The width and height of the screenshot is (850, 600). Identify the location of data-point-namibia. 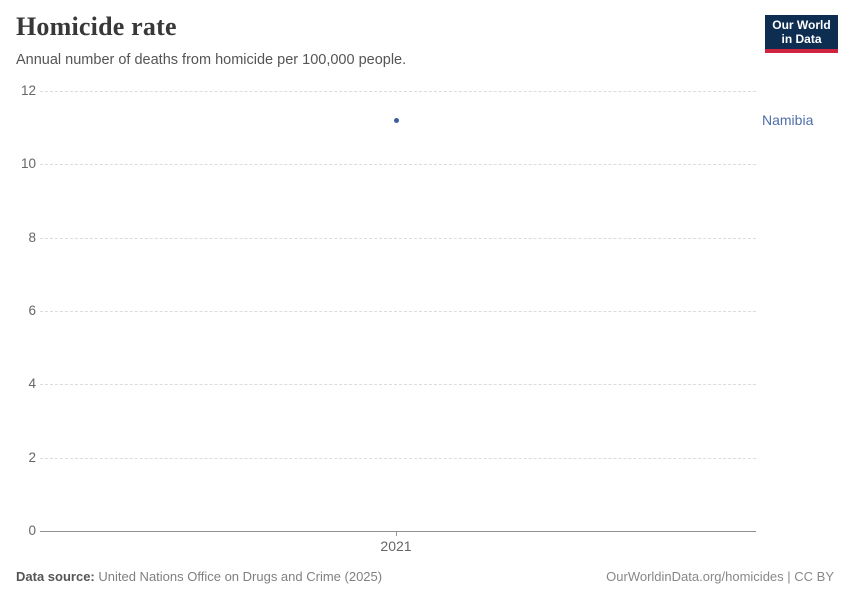
(396, 120).